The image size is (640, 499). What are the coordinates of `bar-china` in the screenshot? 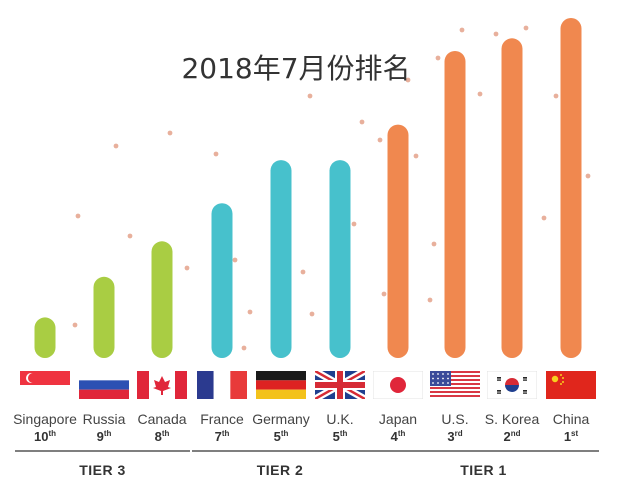 It's located at (571, 188).